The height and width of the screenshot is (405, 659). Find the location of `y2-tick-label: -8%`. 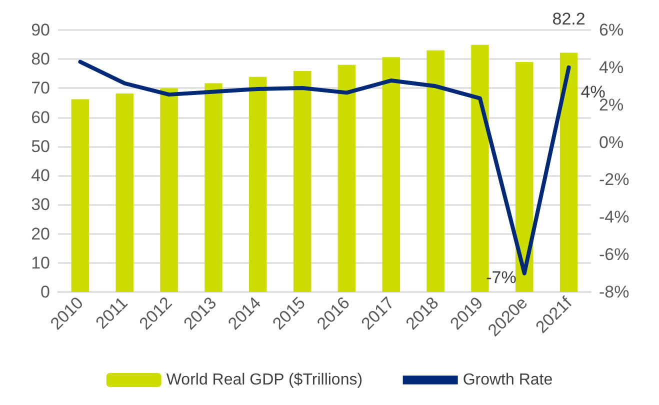

y2-tick-label: -8% is located at coordinates (614, 292).